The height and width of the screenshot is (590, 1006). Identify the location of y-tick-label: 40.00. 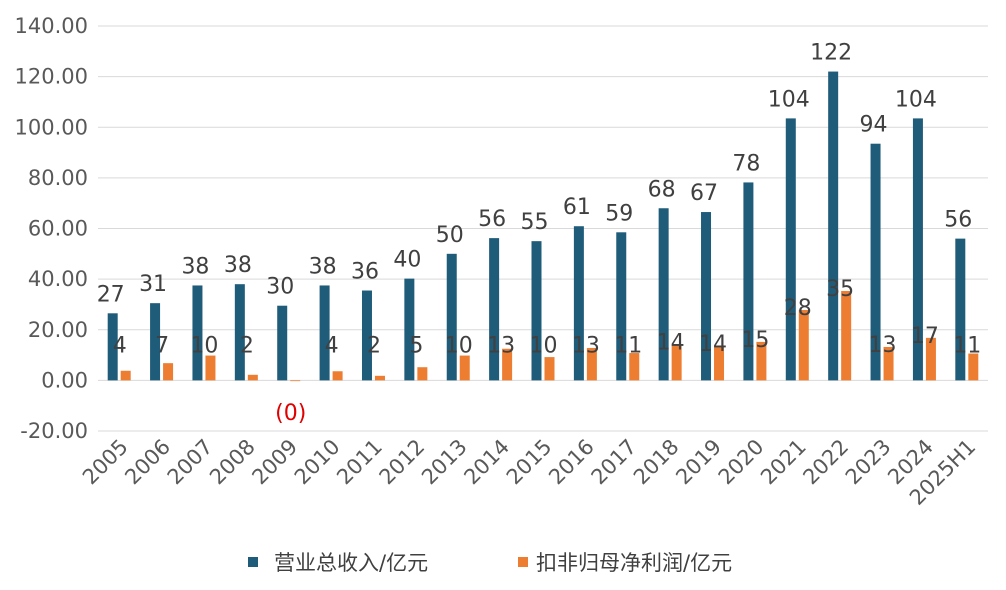
(58, 279).